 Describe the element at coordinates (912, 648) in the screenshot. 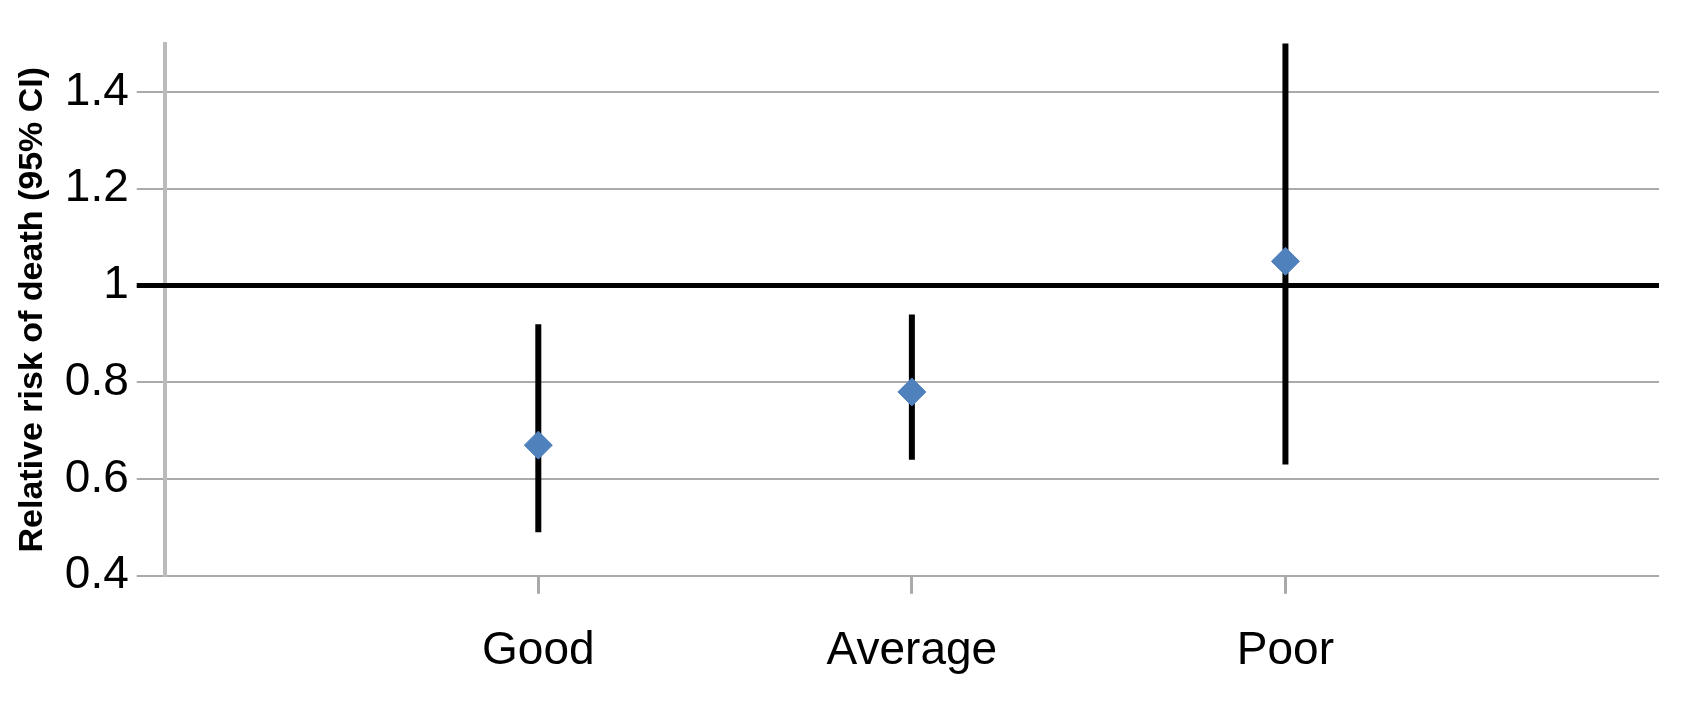

I see `x-tick-label: Average` at that location.